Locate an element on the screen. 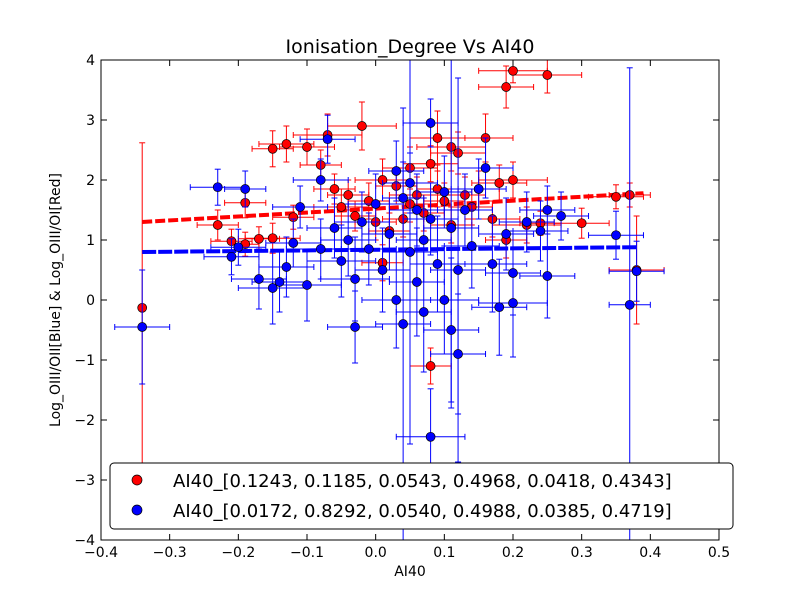 This screenshot has height=600, width=800. y-tick-label: −2 is located at coordinates (84, 421).